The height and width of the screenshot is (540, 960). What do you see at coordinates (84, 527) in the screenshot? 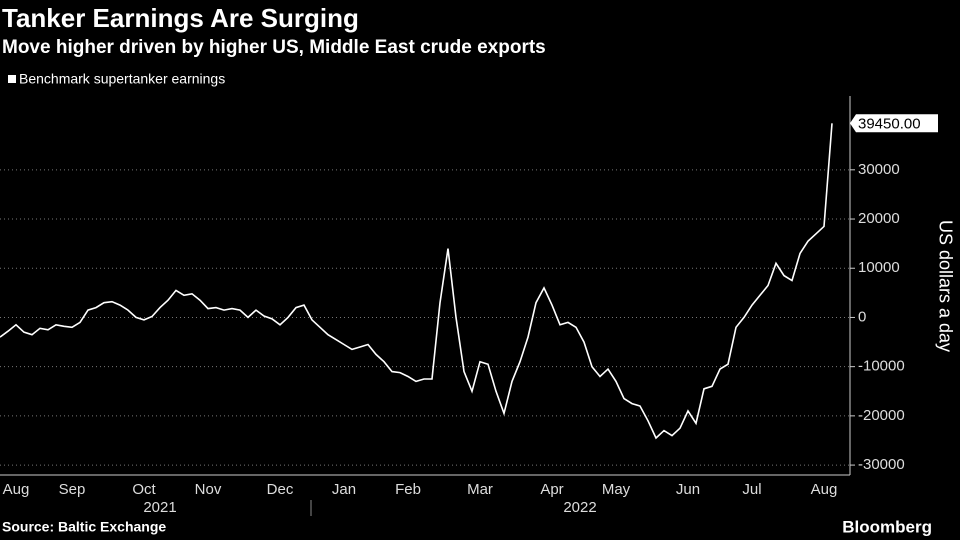
I see `source: Source: Baltic Exchange` at bounding box center [84, 527].